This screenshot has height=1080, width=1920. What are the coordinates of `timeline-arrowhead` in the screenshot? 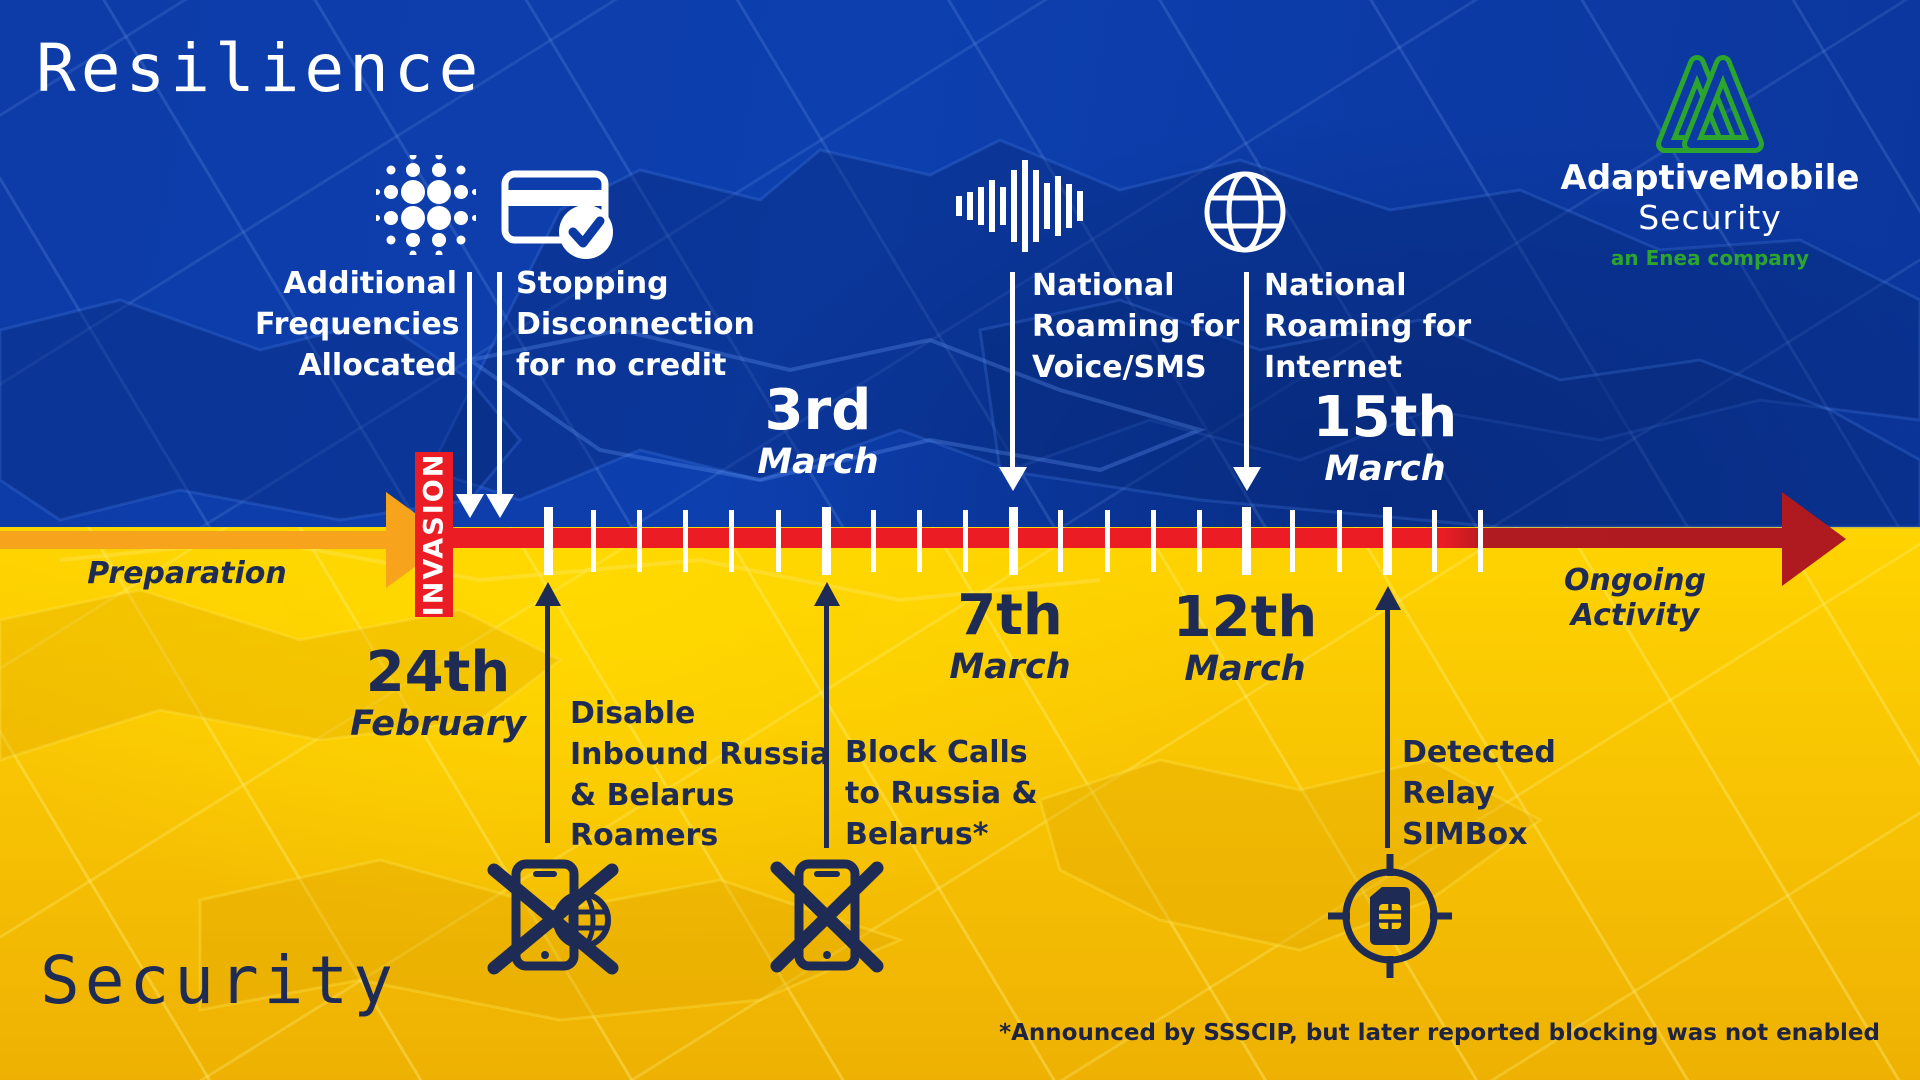 It's located at (1814, 539).